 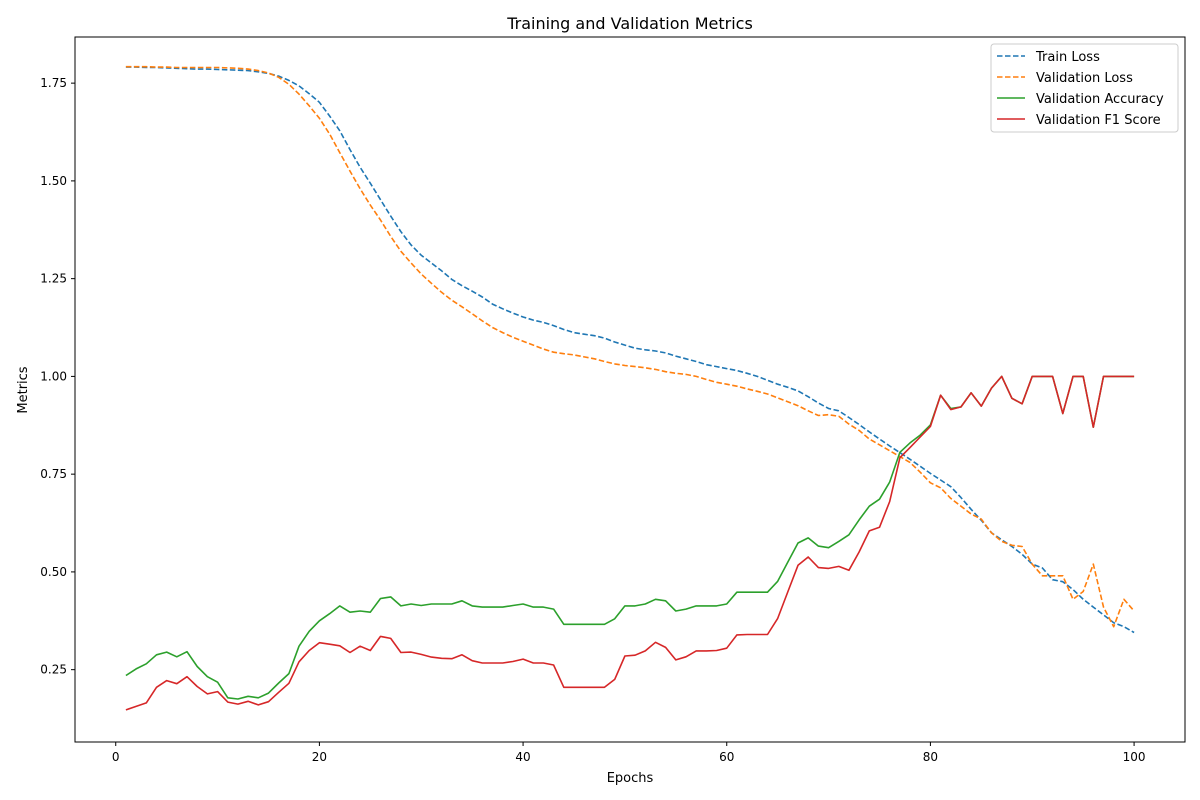 I want to click on y-axis-ticks: 0.25 0.50 0.75 1.00 1.25 1.50 1.75, so click(x=57, y=376).